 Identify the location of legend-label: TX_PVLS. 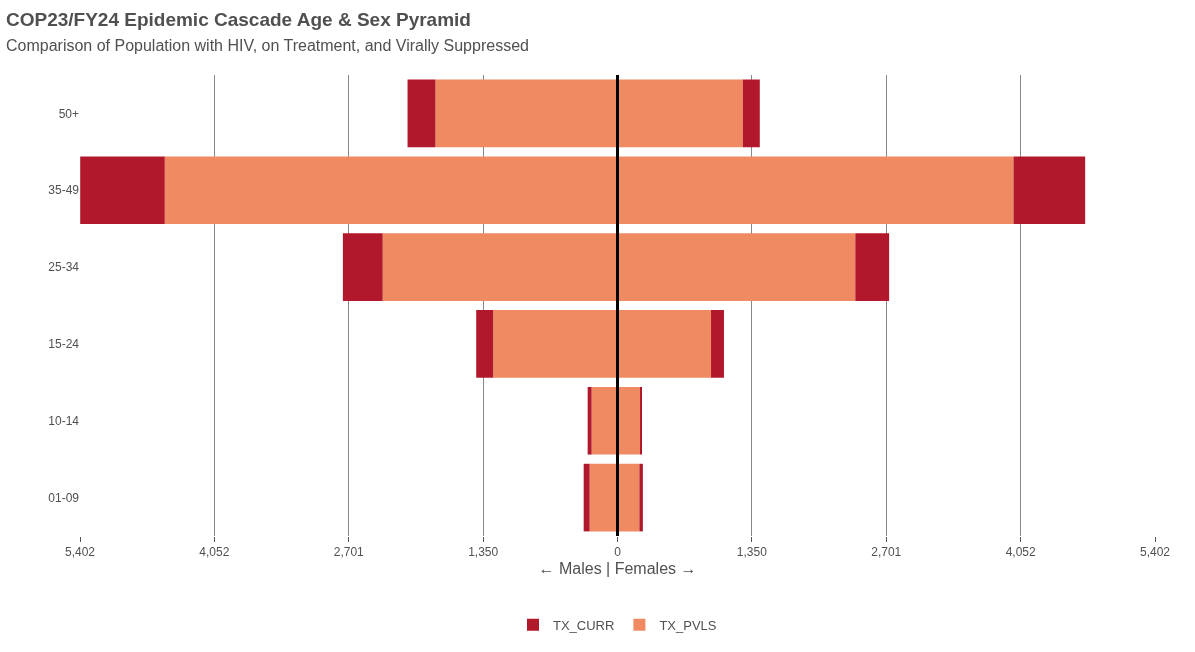
(688, 625).